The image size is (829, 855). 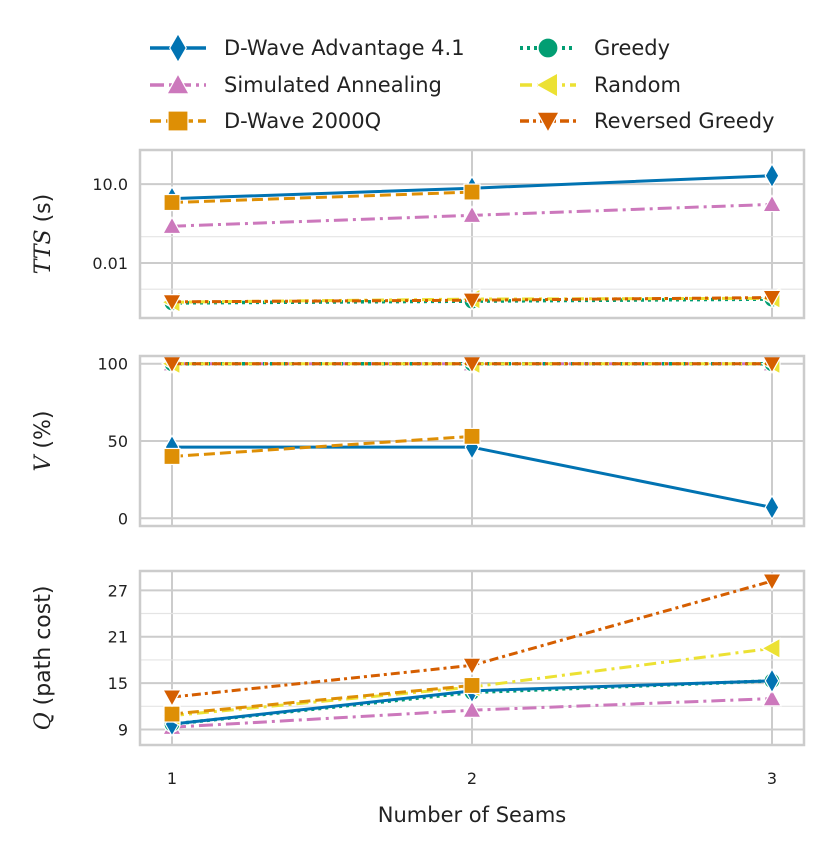 I want to click on x-axis-label: Number of Seams, so click(x=472, y=815).